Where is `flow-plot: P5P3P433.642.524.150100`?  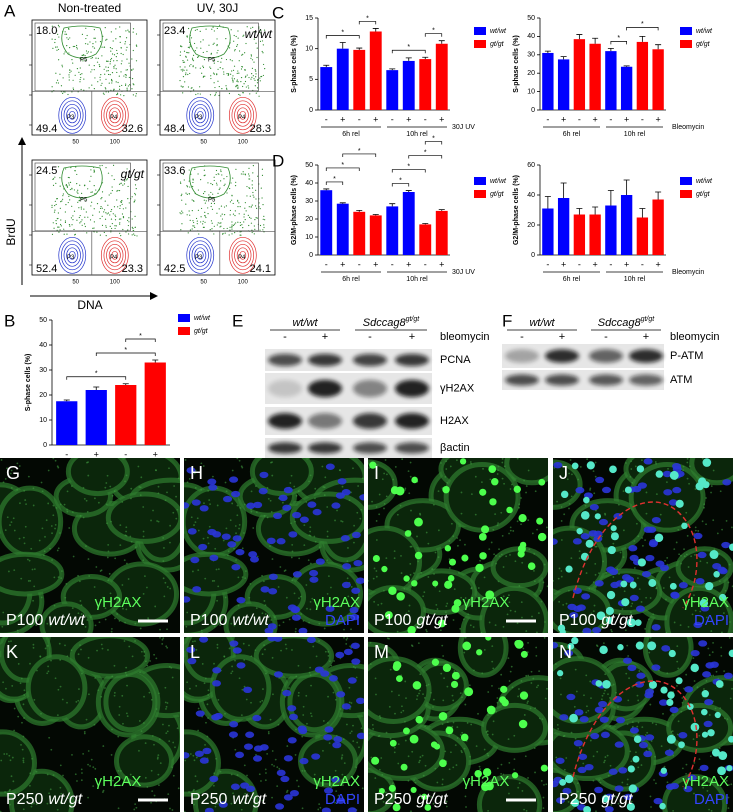
flow-plot: P5P3P433.642.524.150100 is located at coordinates (216, 223).